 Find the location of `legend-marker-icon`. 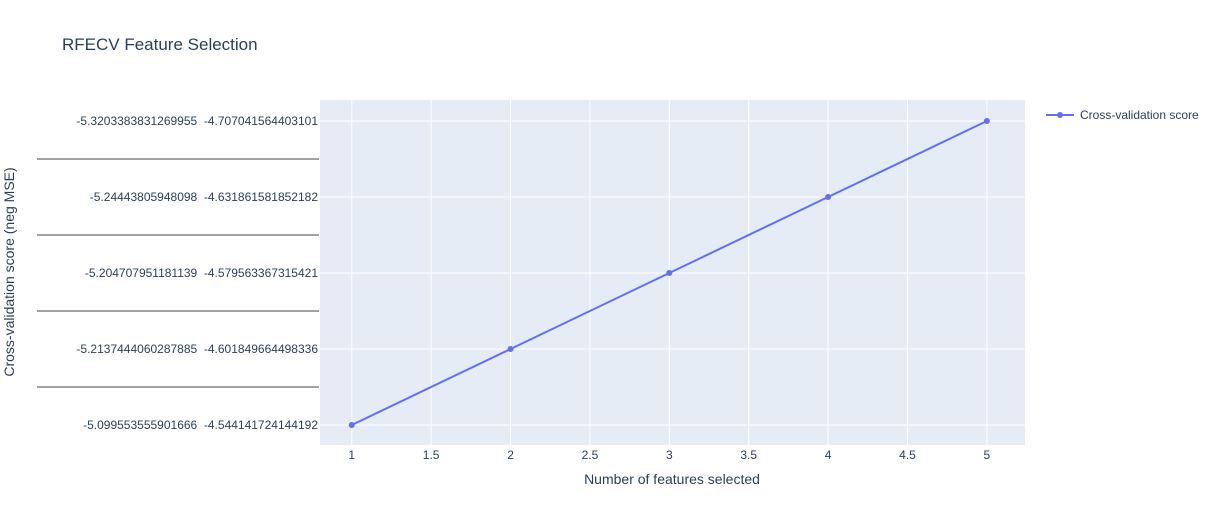

legend-marker-icon is located at coordinates (1060, 115).